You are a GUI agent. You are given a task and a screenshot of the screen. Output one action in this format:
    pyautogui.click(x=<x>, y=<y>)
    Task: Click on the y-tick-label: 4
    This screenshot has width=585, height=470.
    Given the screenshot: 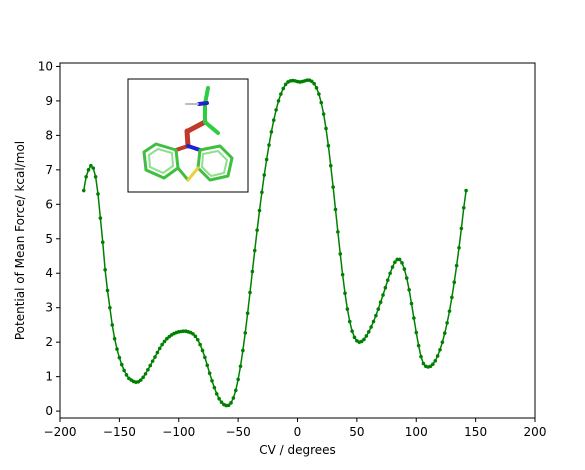 What is the action you would take?
    pyautogui.click(x=49, y=273)
    